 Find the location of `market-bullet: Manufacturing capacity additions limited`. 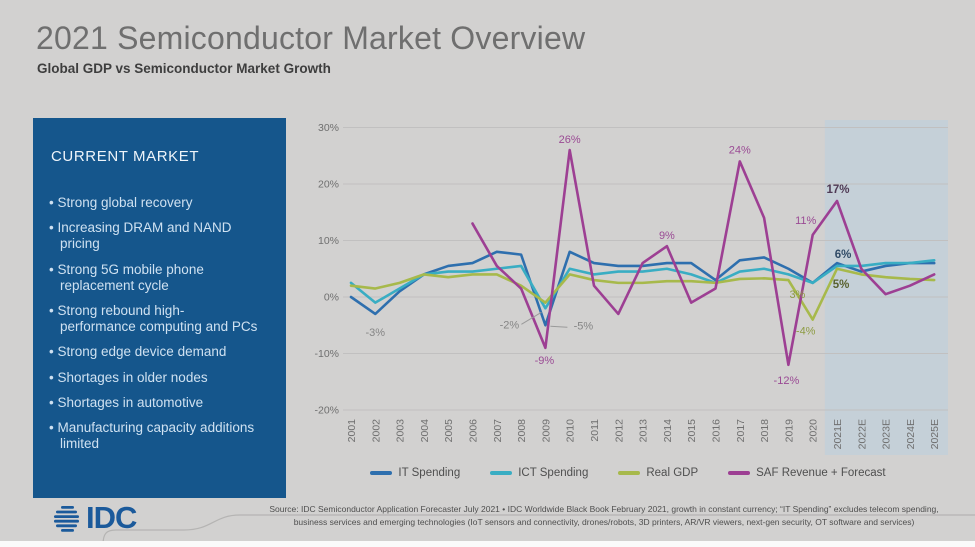

market-bullet: Manufacturing capacity additions limited is located at coordinates (153, 436).